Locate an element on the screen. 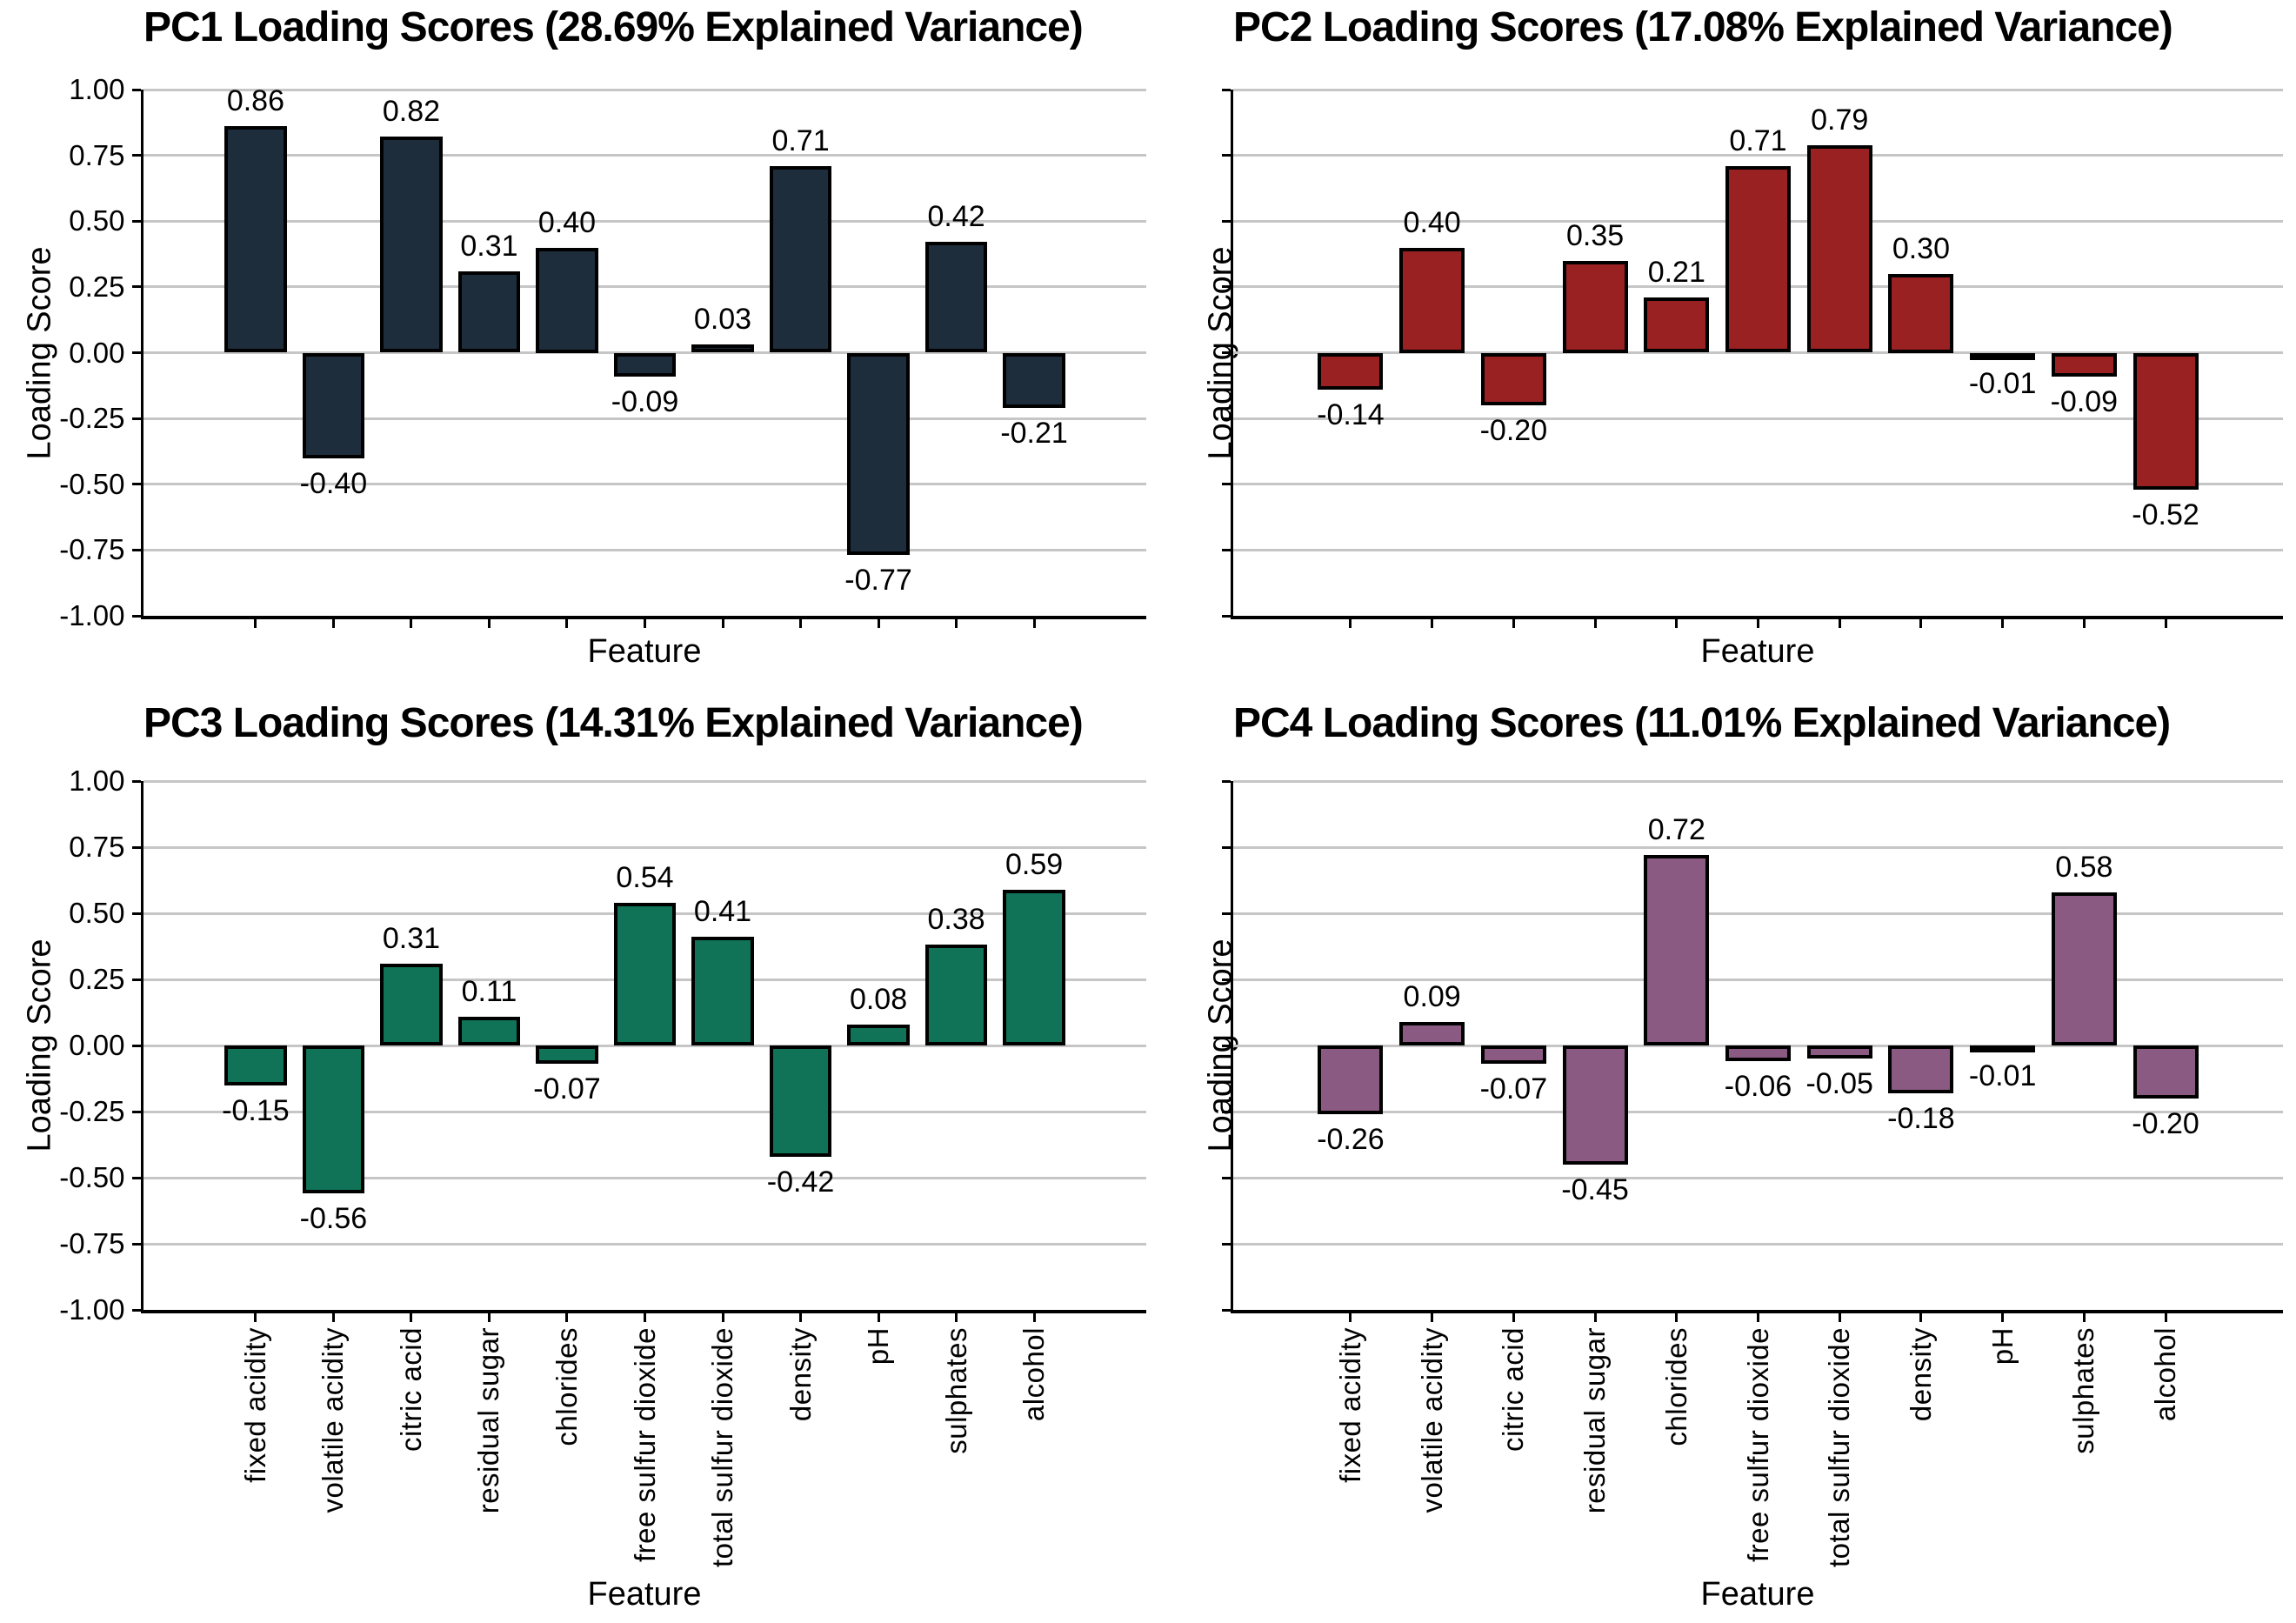 This screenshot has height=1623, width=2296. value-label: 0.40 is located at coordinates (1432, 222).